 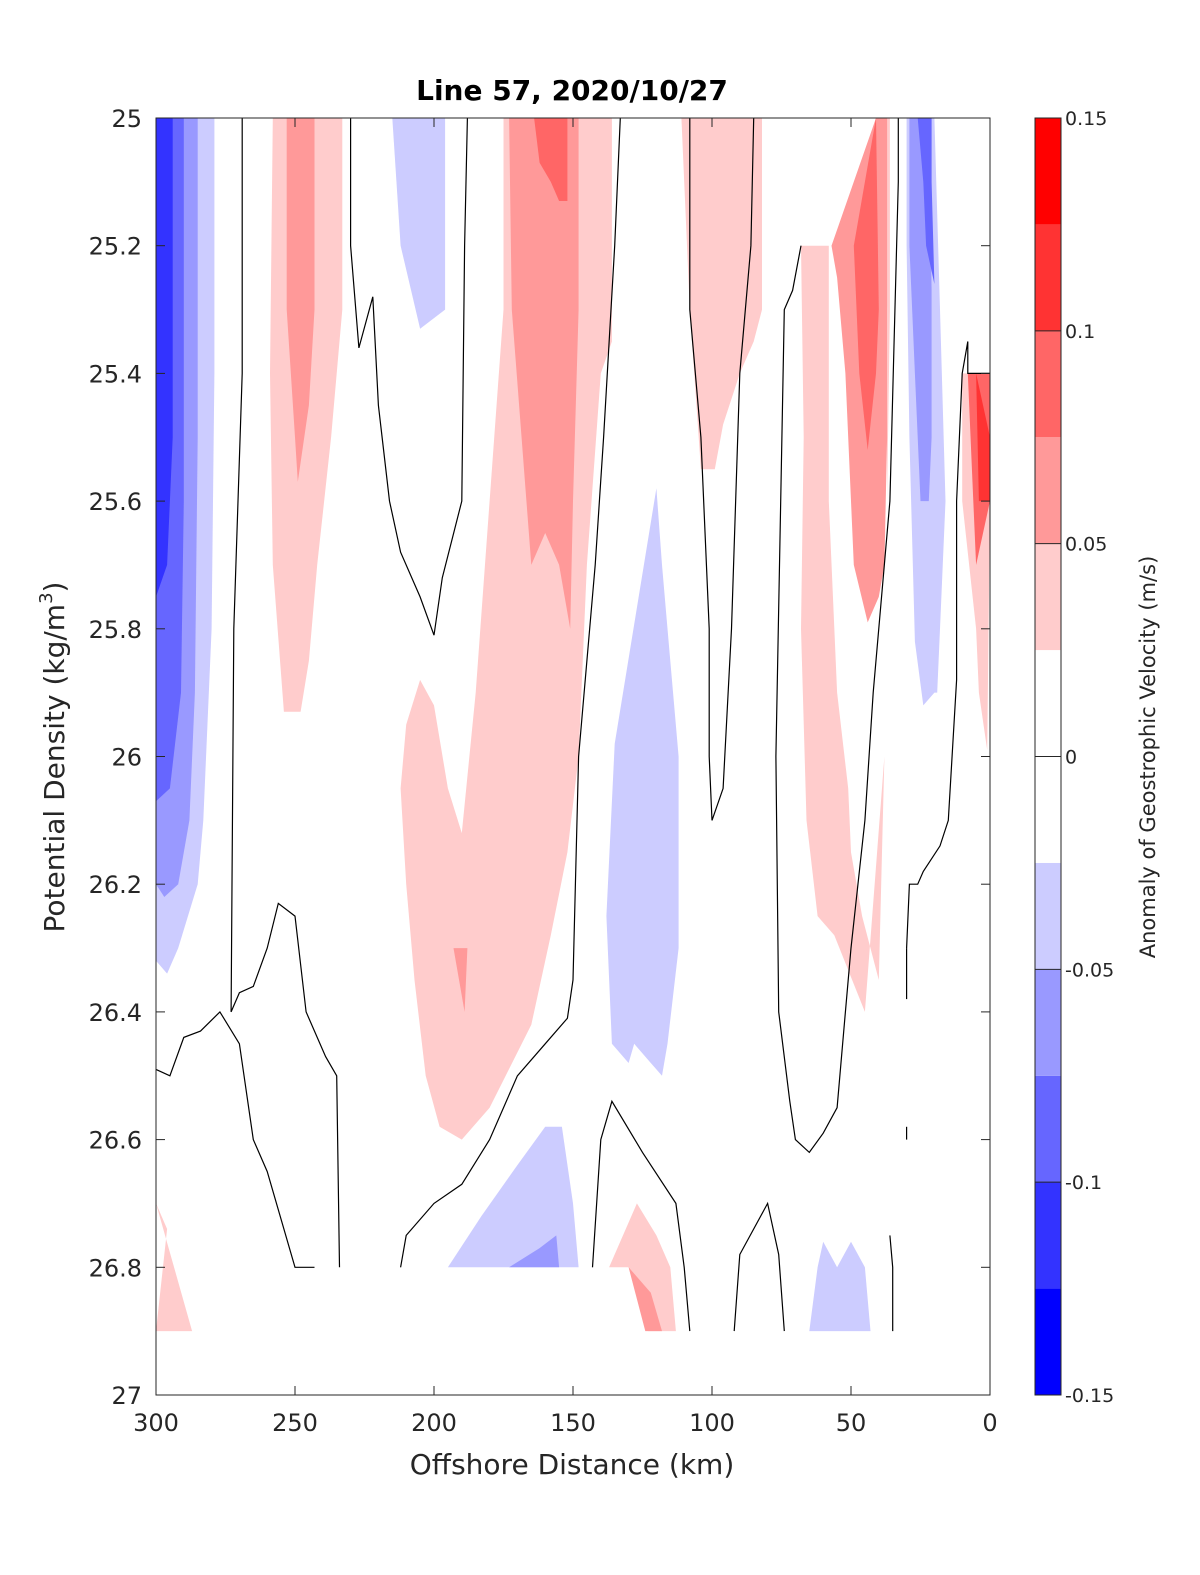 I want to click on x-tick-label: 100, so click(x=712, y=1423).